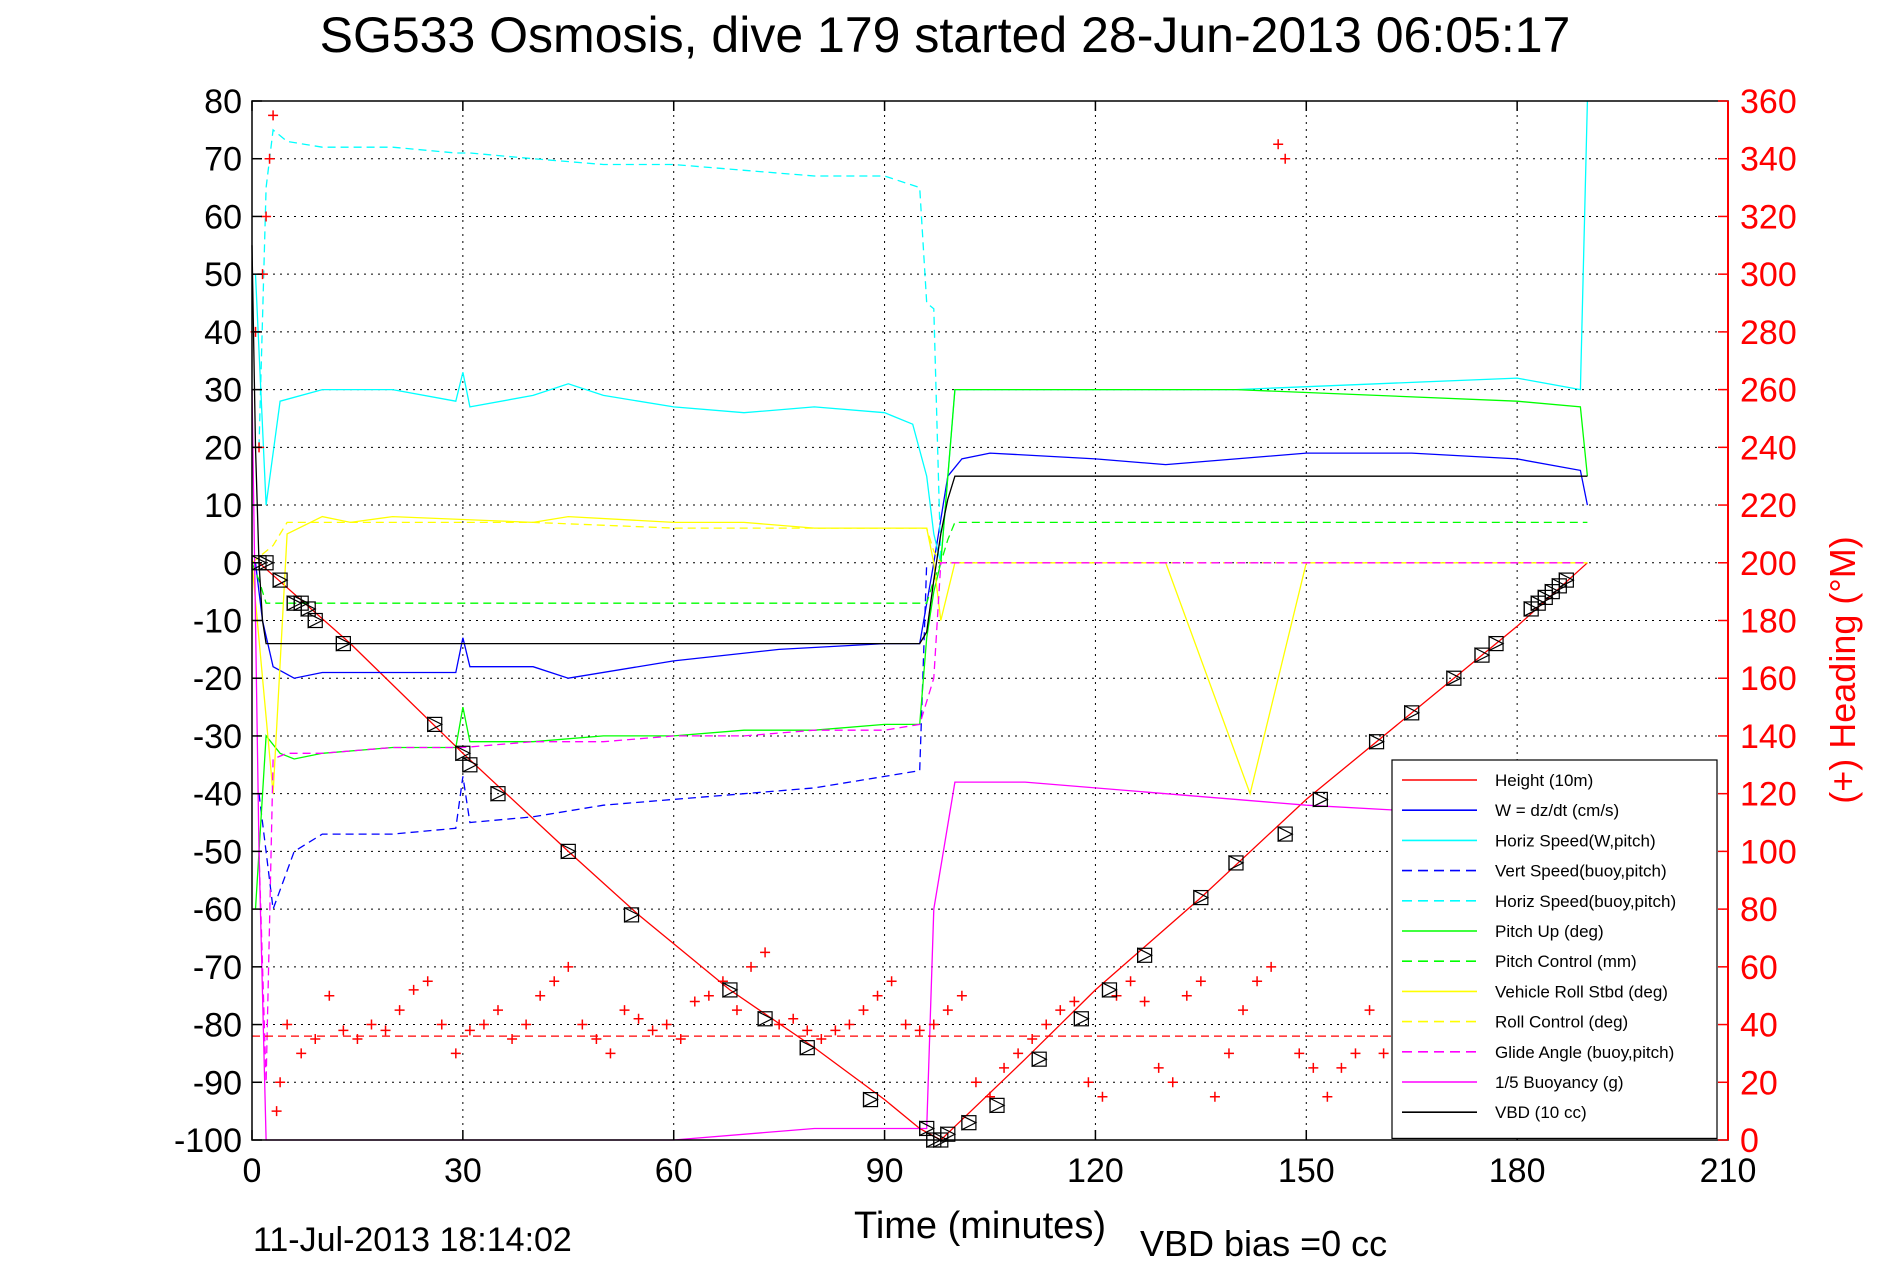 This screenshot has width=1891, height=1267. I want to click on y2-tick-label: 320, so click(1768, 217).